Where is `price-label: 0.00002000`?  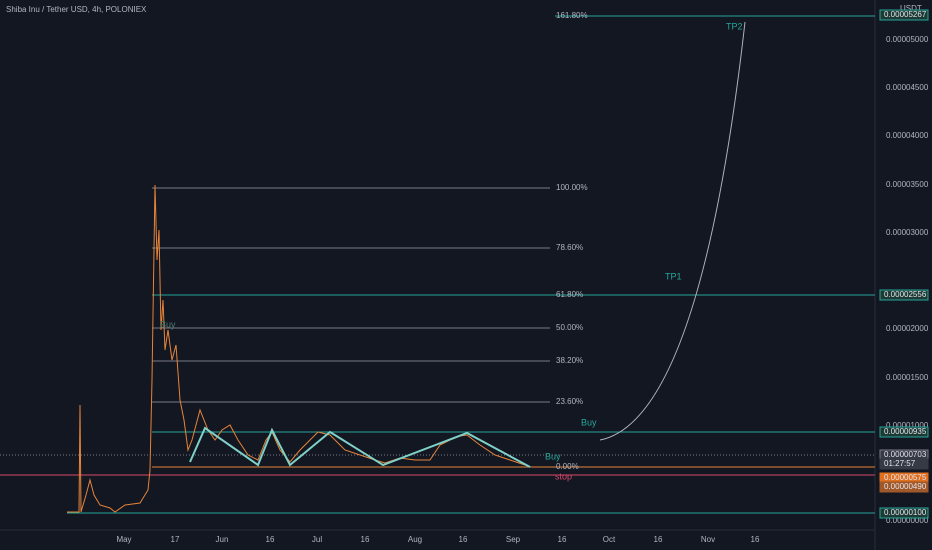
price-label: 0.00002000 is located at coordinates (907, 328).